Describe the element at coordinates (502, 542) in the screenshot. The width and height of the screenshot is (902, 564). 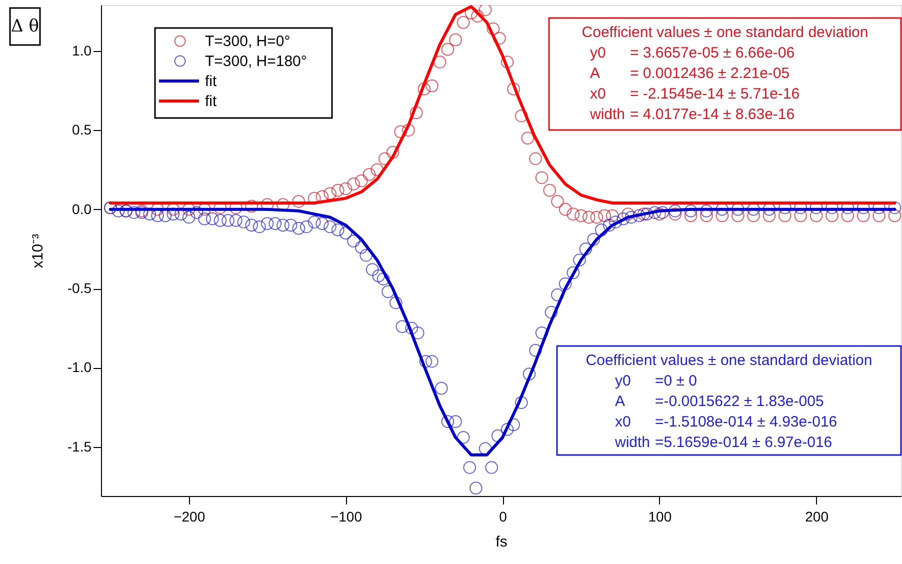
I see `x-axis-title: fs` at that location.